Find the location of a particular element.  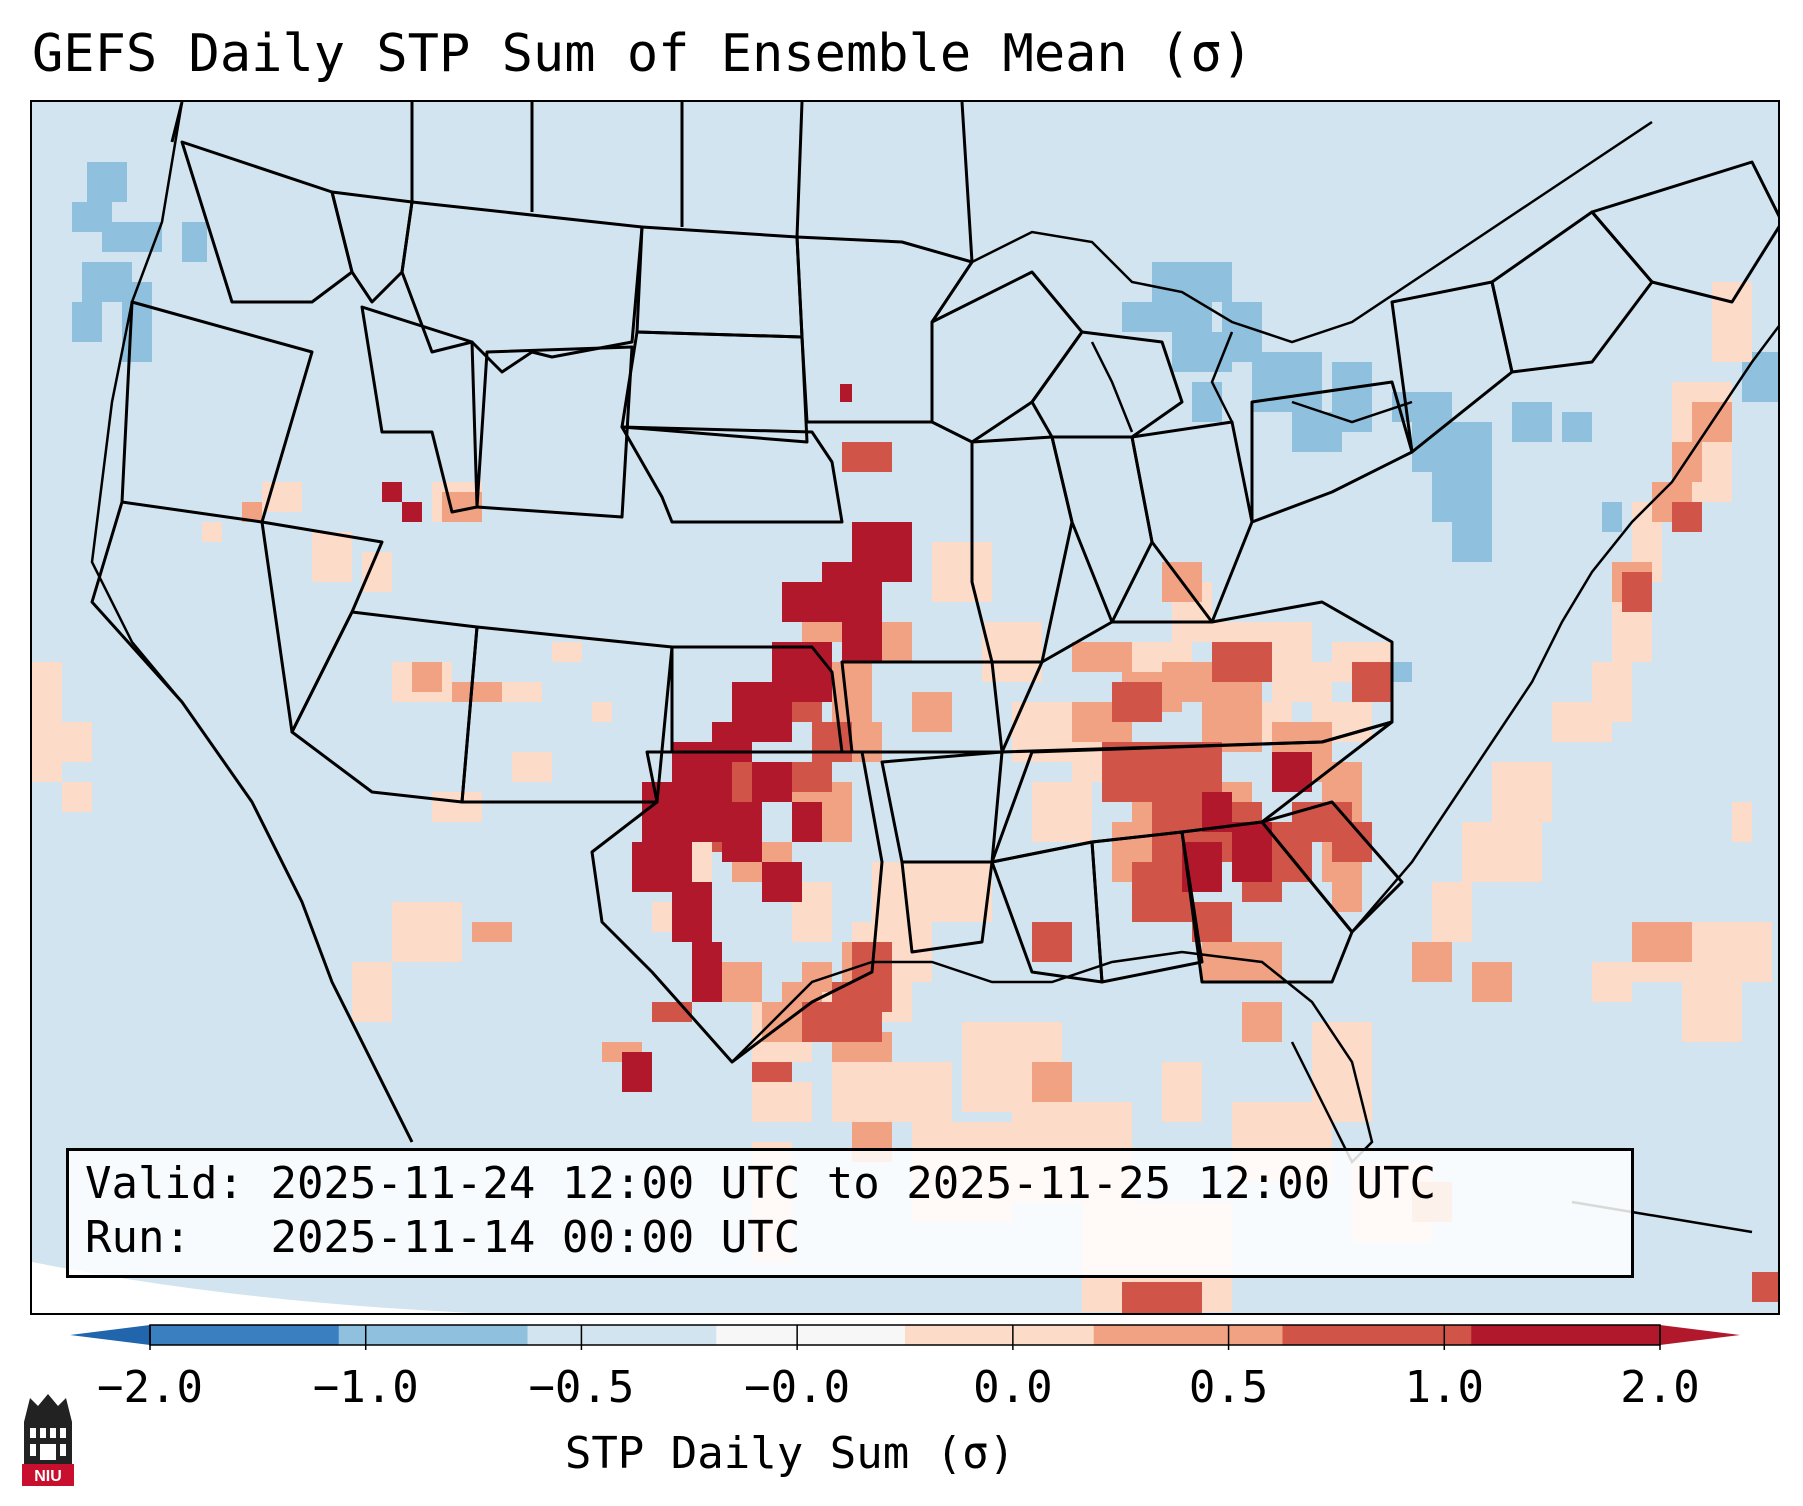

colorbar-tick-label: −0.5 is located at coordinates (581, 1387).